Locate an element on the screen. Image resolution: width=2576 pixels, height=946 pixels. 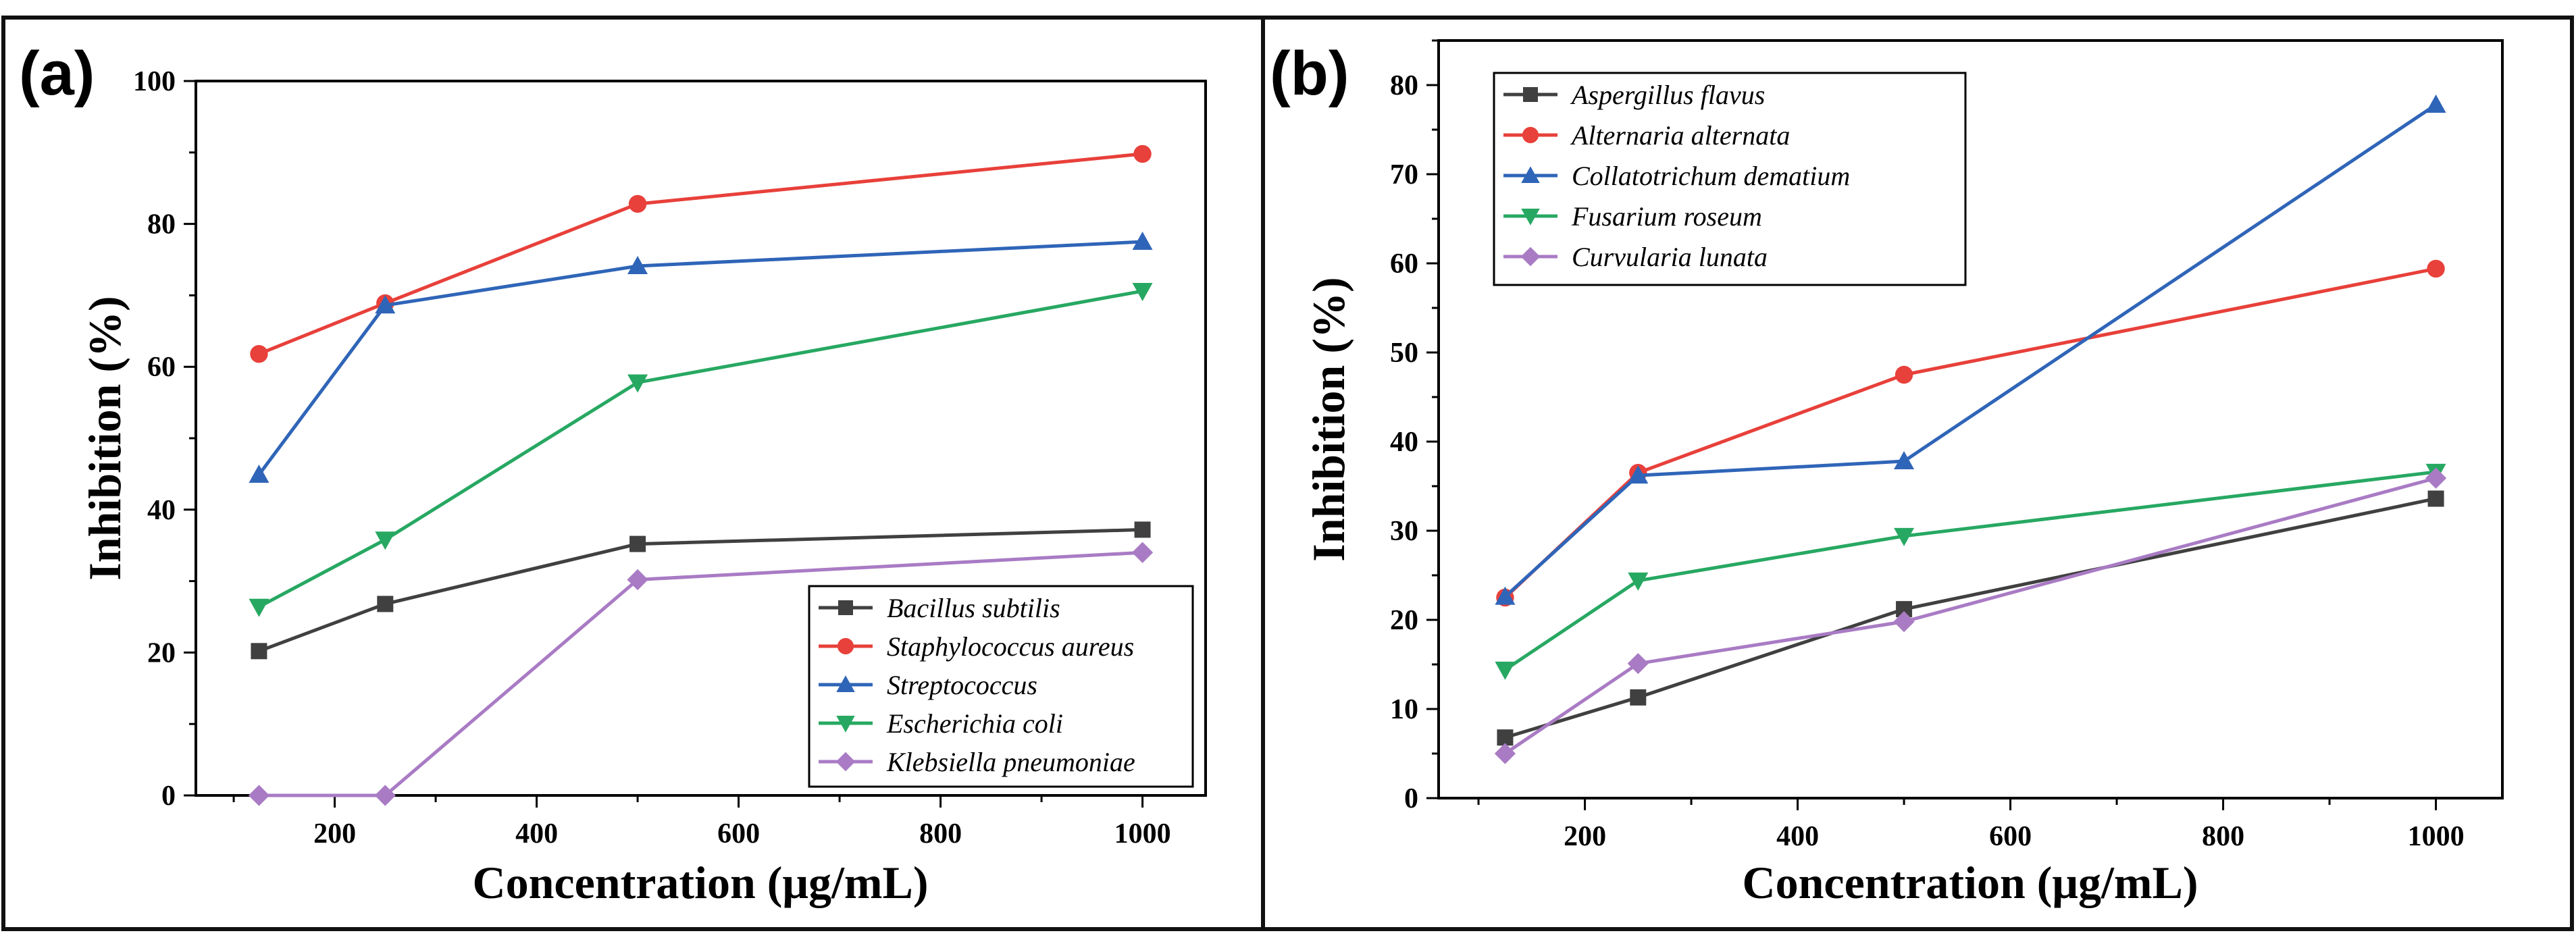
y-tick-label: 60 is located at coordinates (161, 367).